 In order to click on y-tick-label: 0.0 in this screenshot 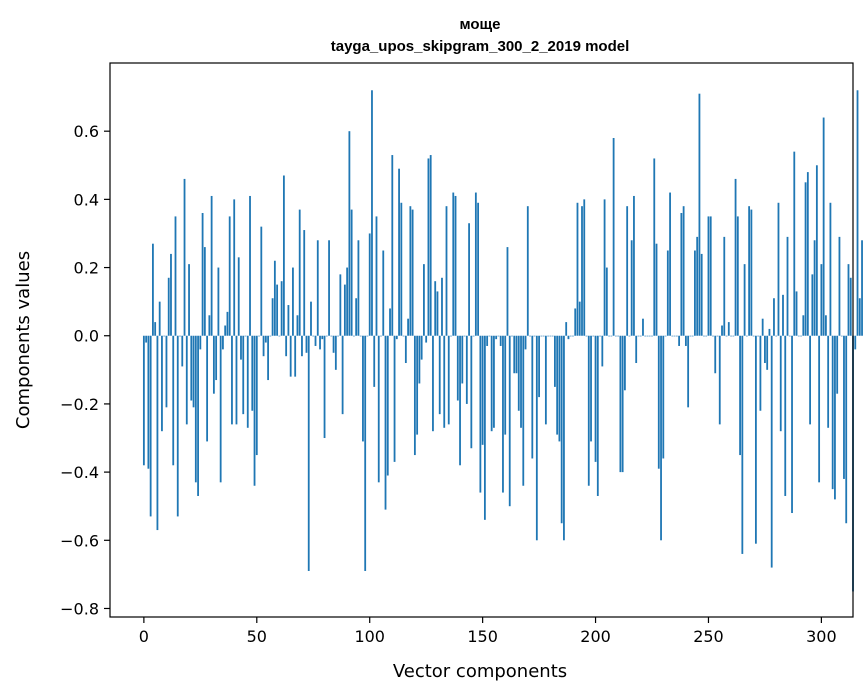, I will do `click(86, 336)`.